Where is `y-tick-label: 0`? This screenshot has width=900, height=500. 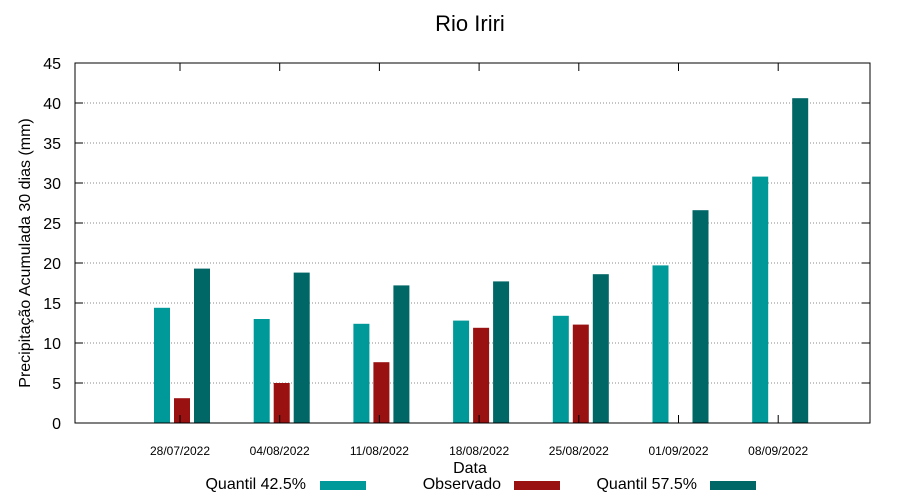
y-tick-label: 0 is located at coordinates (56, 424).